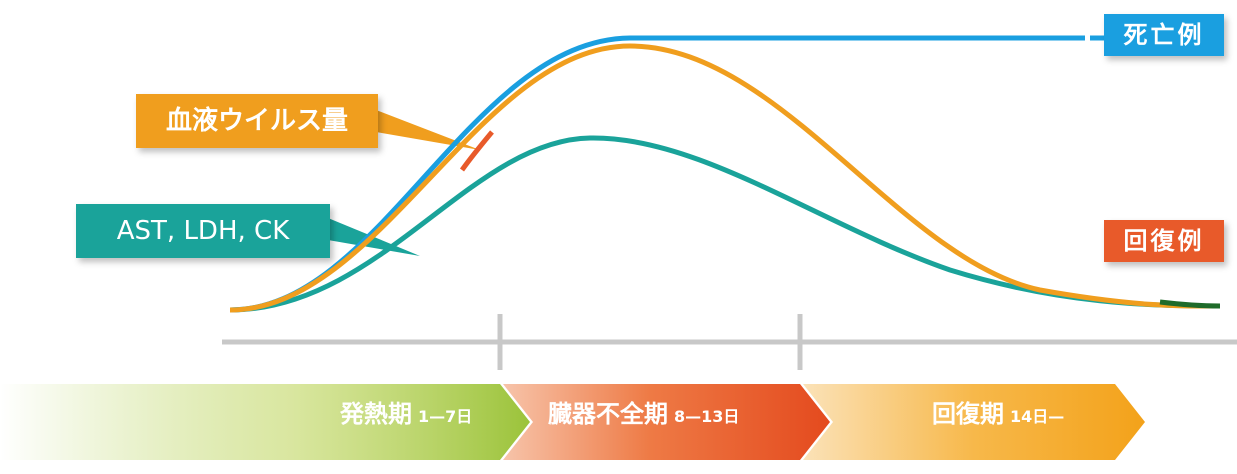 The height and width of the screenshot is (474, 1237). What do you see at coordinates (1164, 35) in the screenshot?
I see `death-case-label: 死亡例` at bounding box center [1164, 35].